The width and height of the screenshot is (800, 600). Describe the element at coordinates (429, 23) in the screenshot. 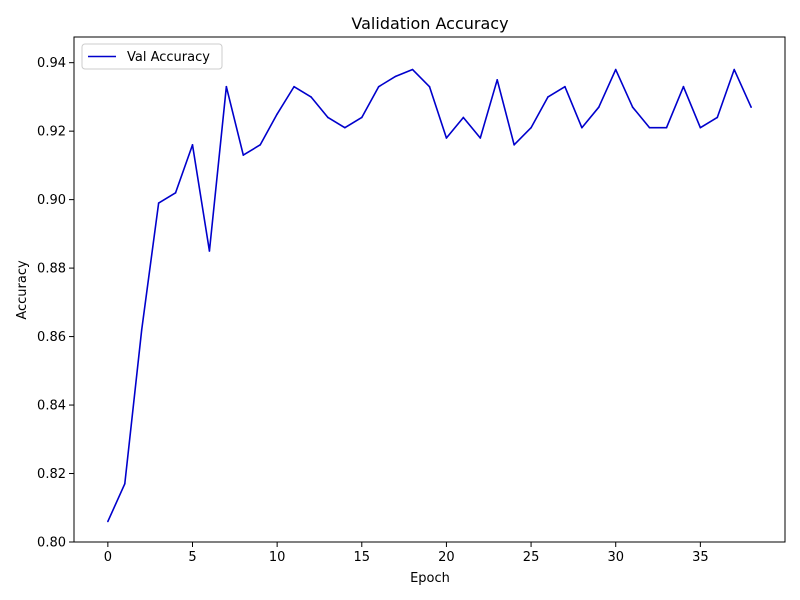

I see `chart-title: Validation Accuracy` at that location.